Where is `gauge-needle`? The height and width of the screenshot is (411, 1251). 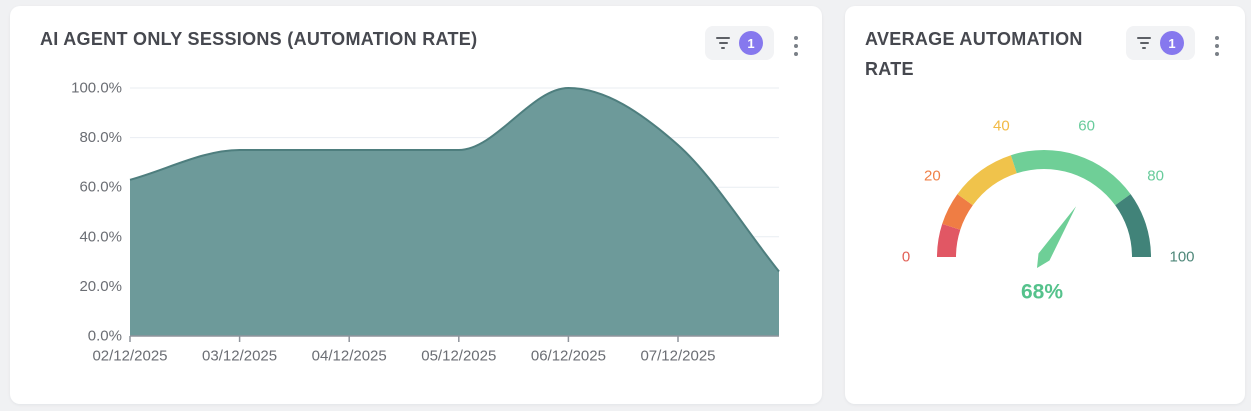 gauge-needle is located at coordinates (1057, 237).